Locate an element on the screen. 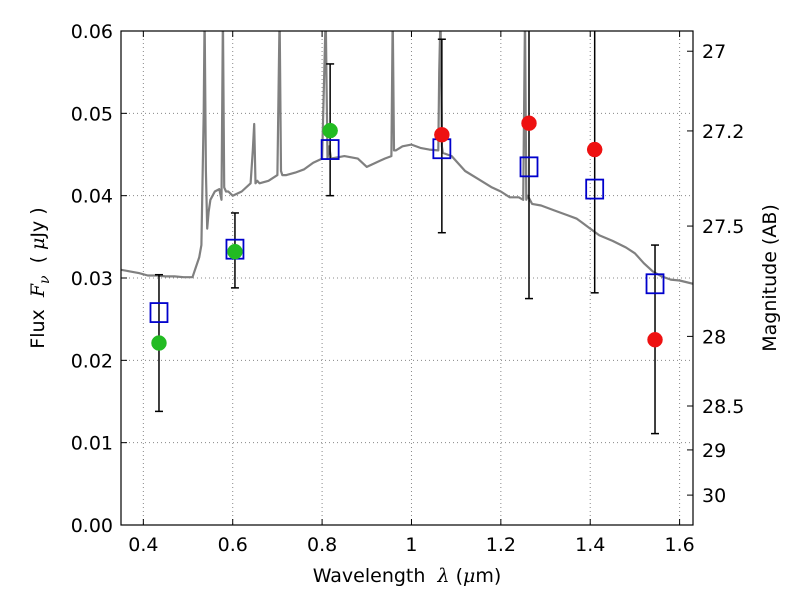 This screenshot has width=800, height=600. x-tick-label: 1.2 is located at coordinates (501, 545).